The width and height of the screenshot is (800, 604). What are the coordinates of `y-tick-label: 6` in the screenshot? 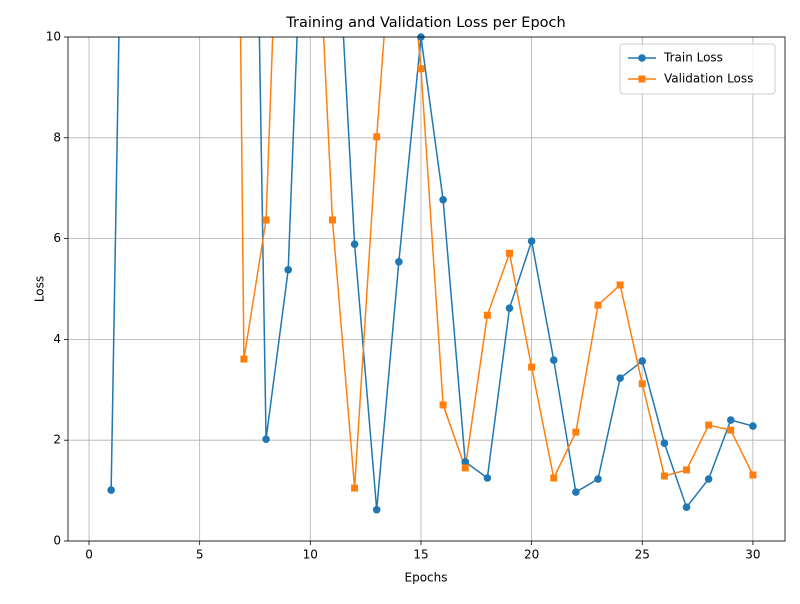 It's located at (57, 238).